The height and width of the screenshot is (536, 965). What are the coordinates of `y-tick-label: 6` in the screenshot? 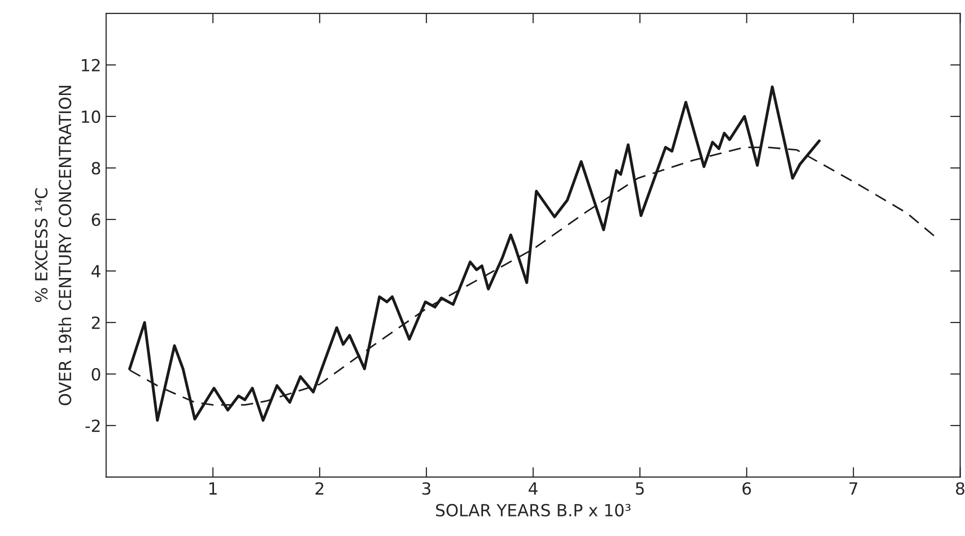 It's located at (96, 219).